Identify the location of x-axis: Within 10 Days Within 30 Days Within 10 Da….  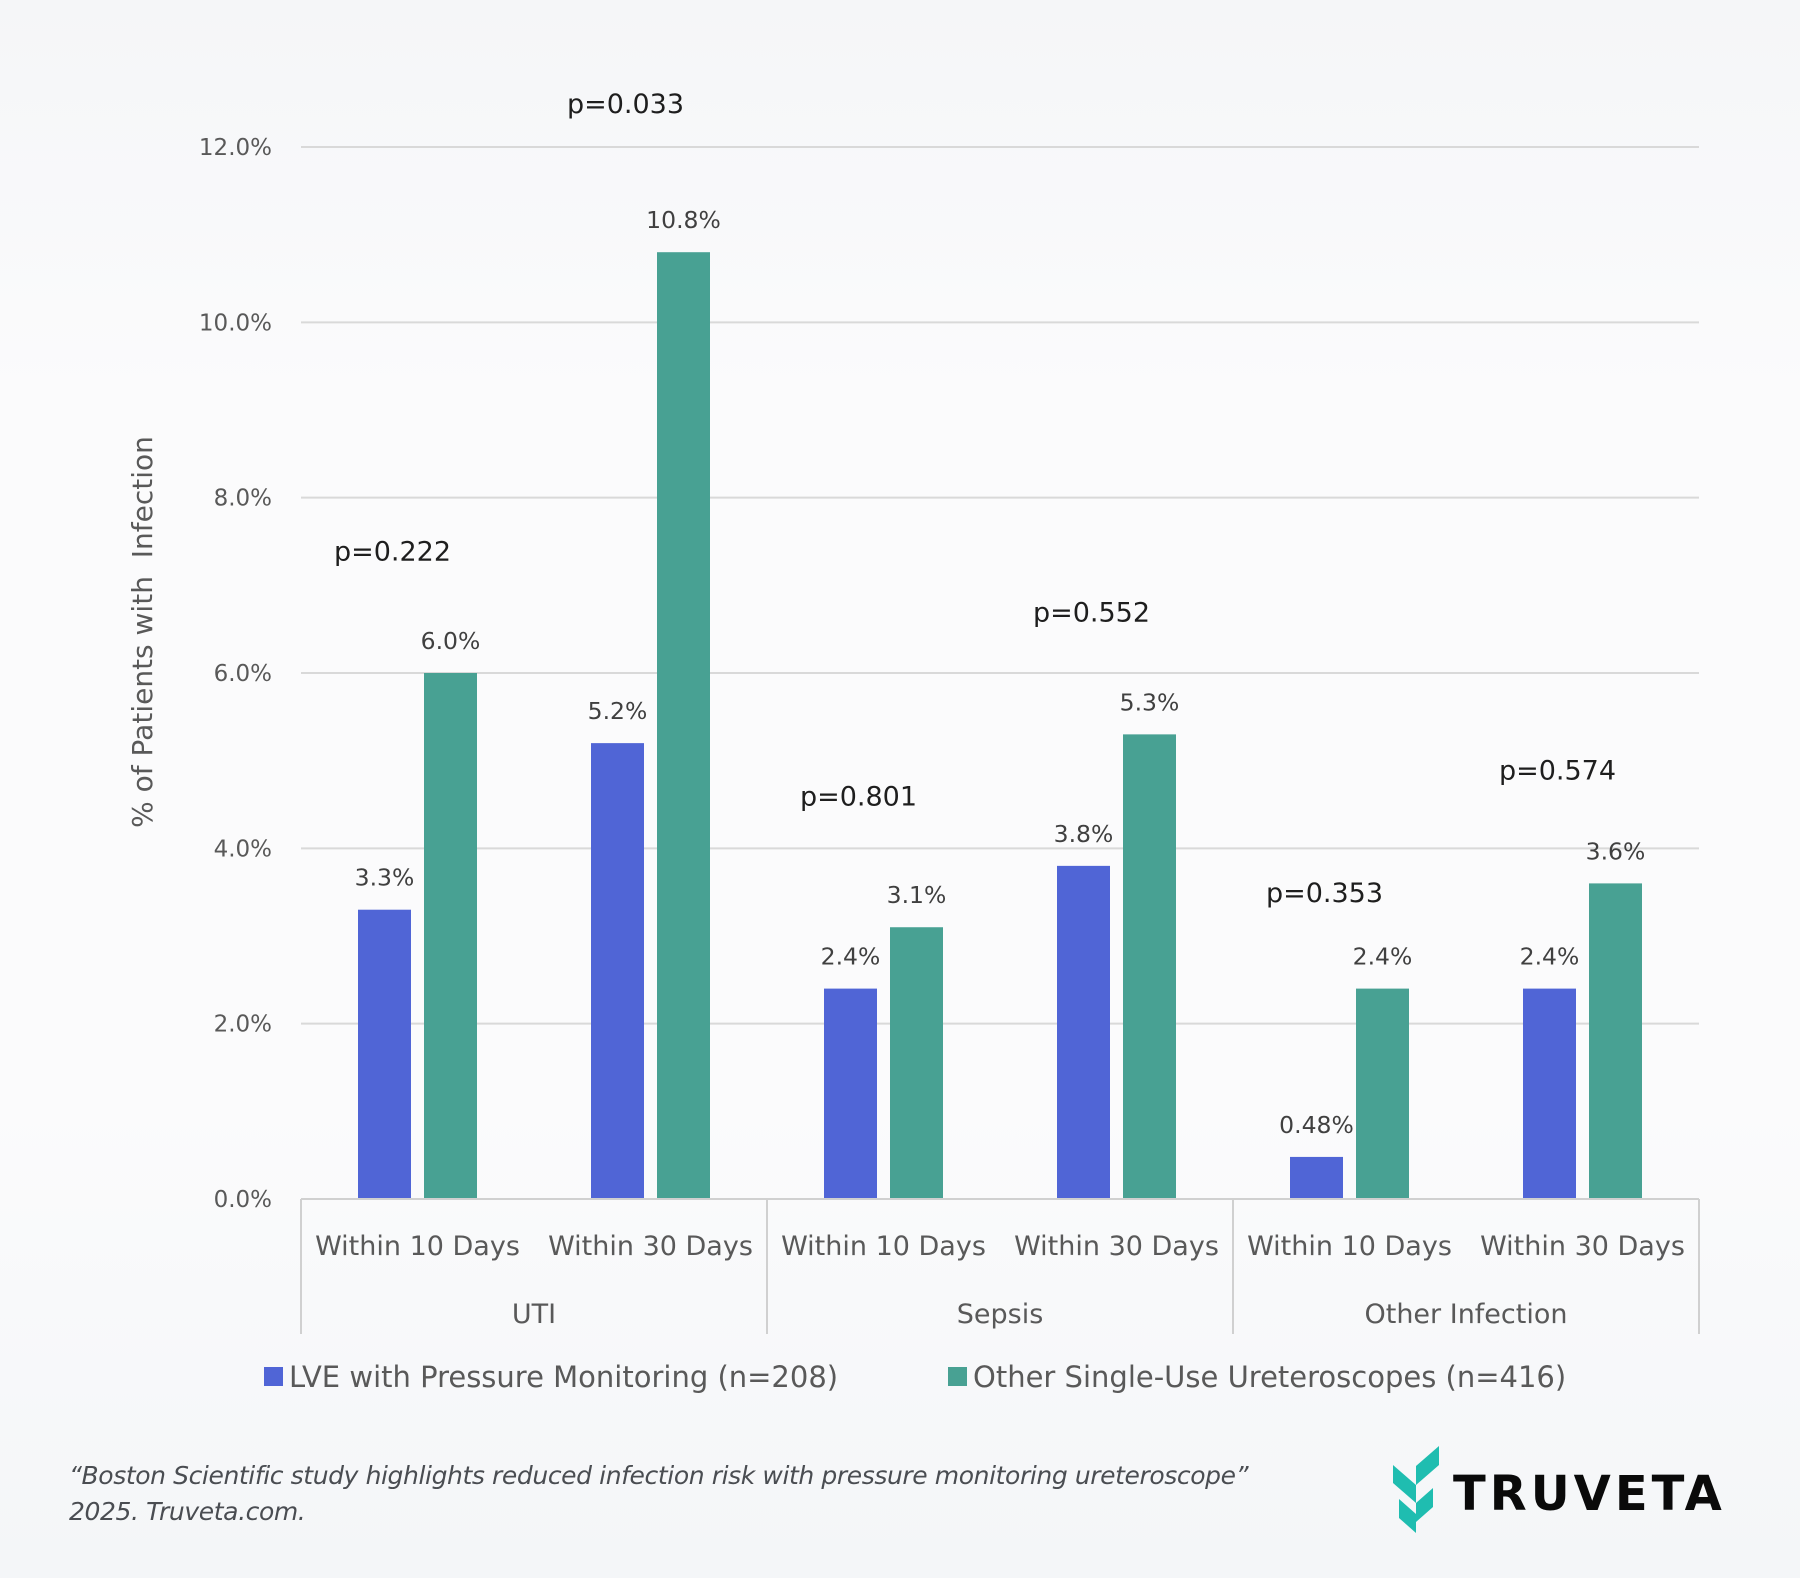
(1000, 1266).